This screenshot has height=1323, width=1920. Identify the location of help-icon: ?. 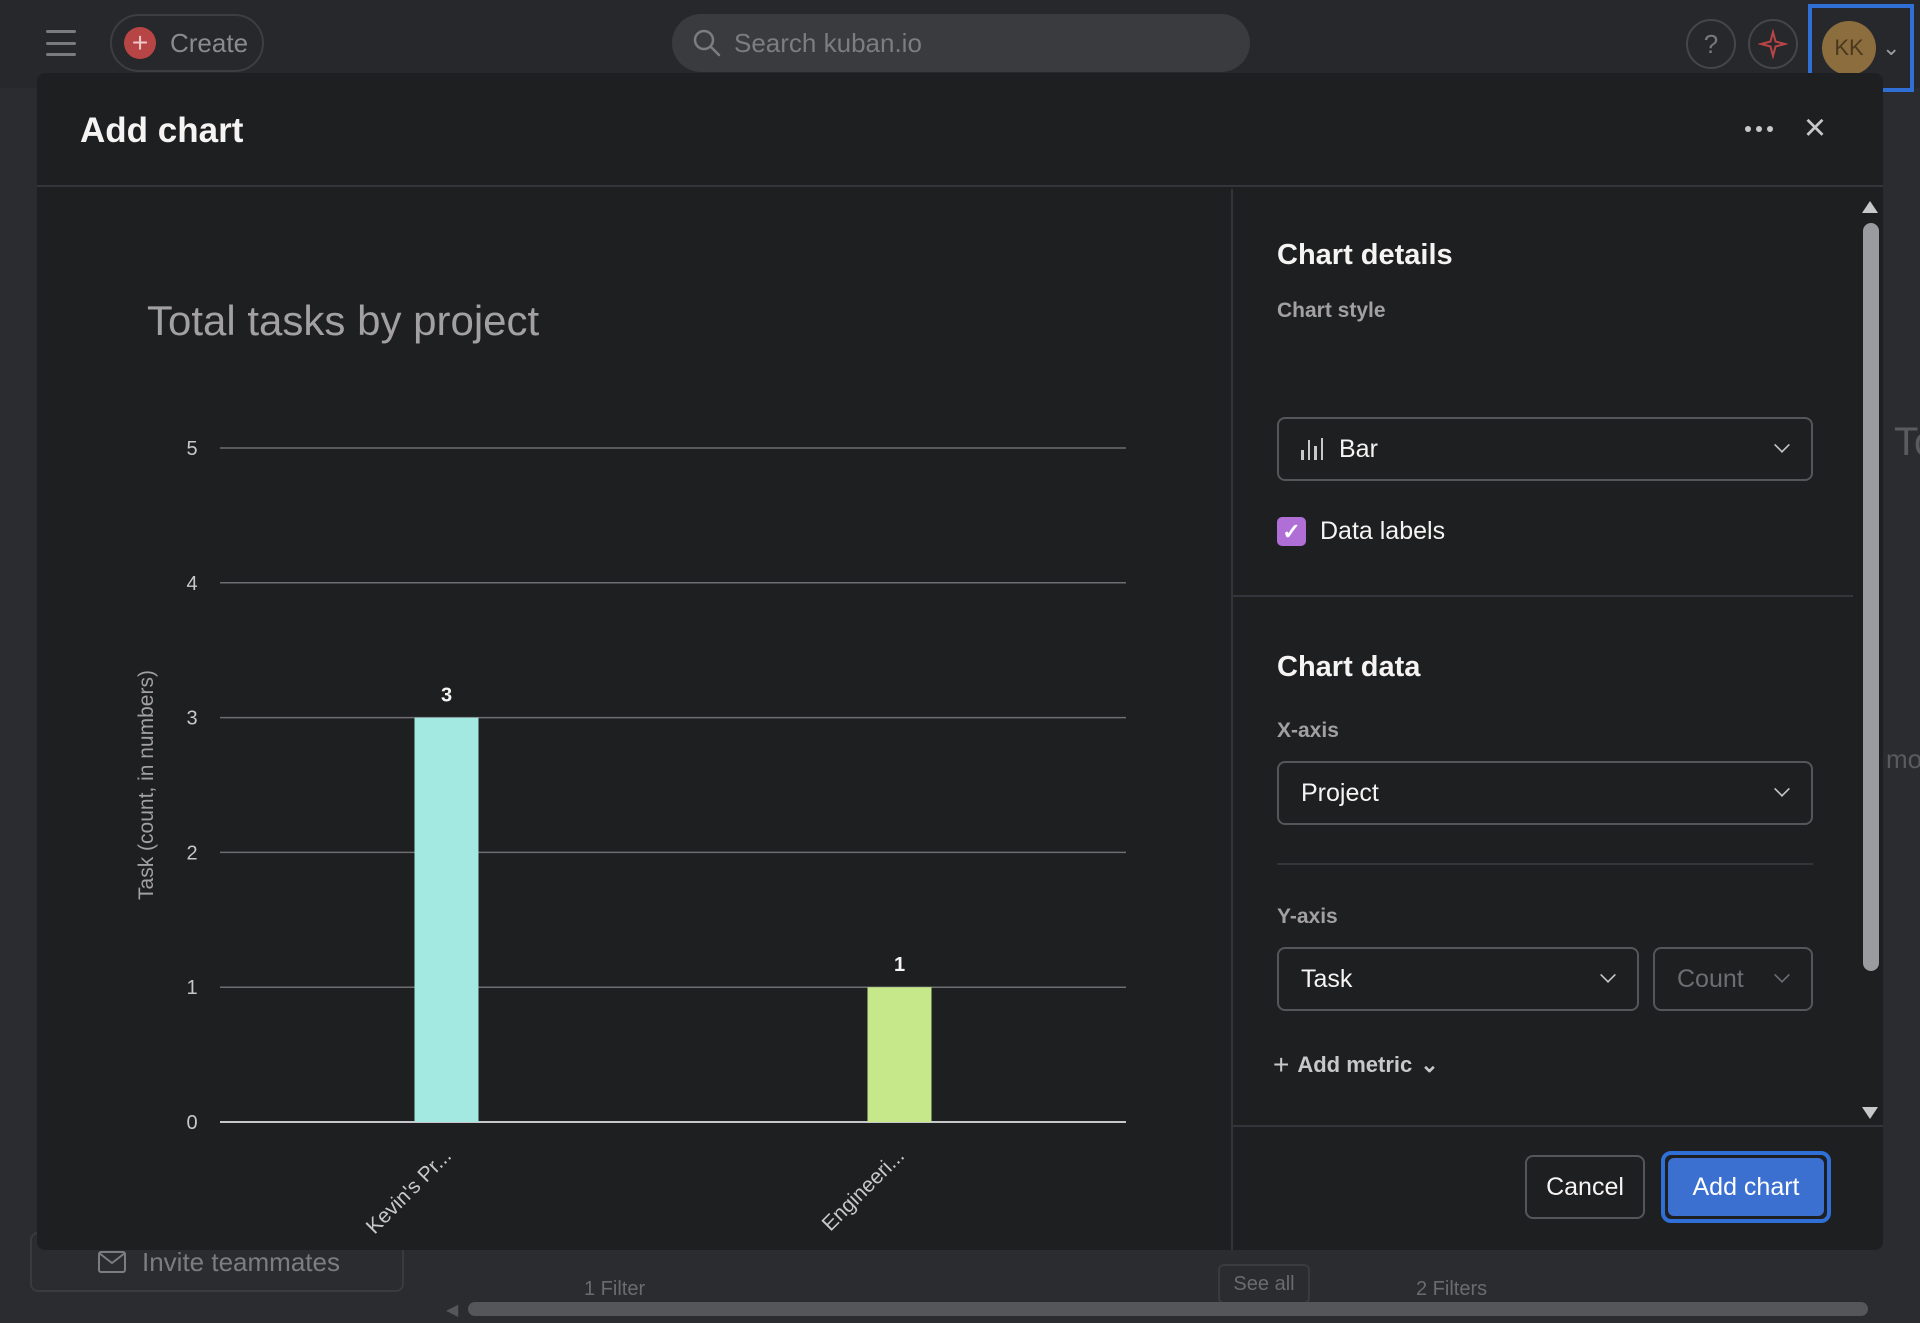
(1711, 43).